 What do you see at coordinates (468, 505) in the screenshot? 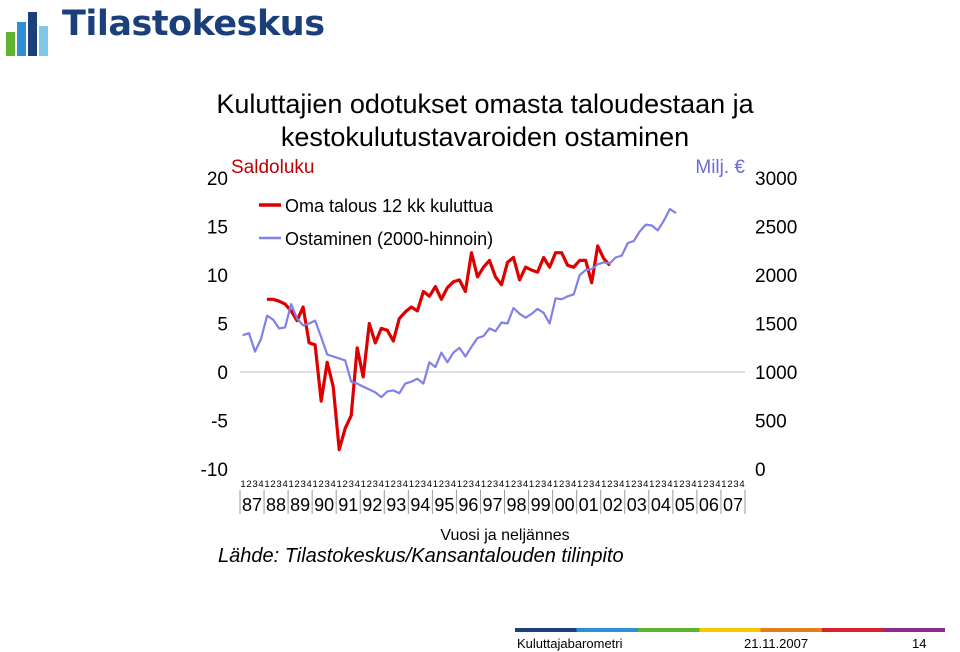
I see `year-label: 96` at bounding box center [468, 505].